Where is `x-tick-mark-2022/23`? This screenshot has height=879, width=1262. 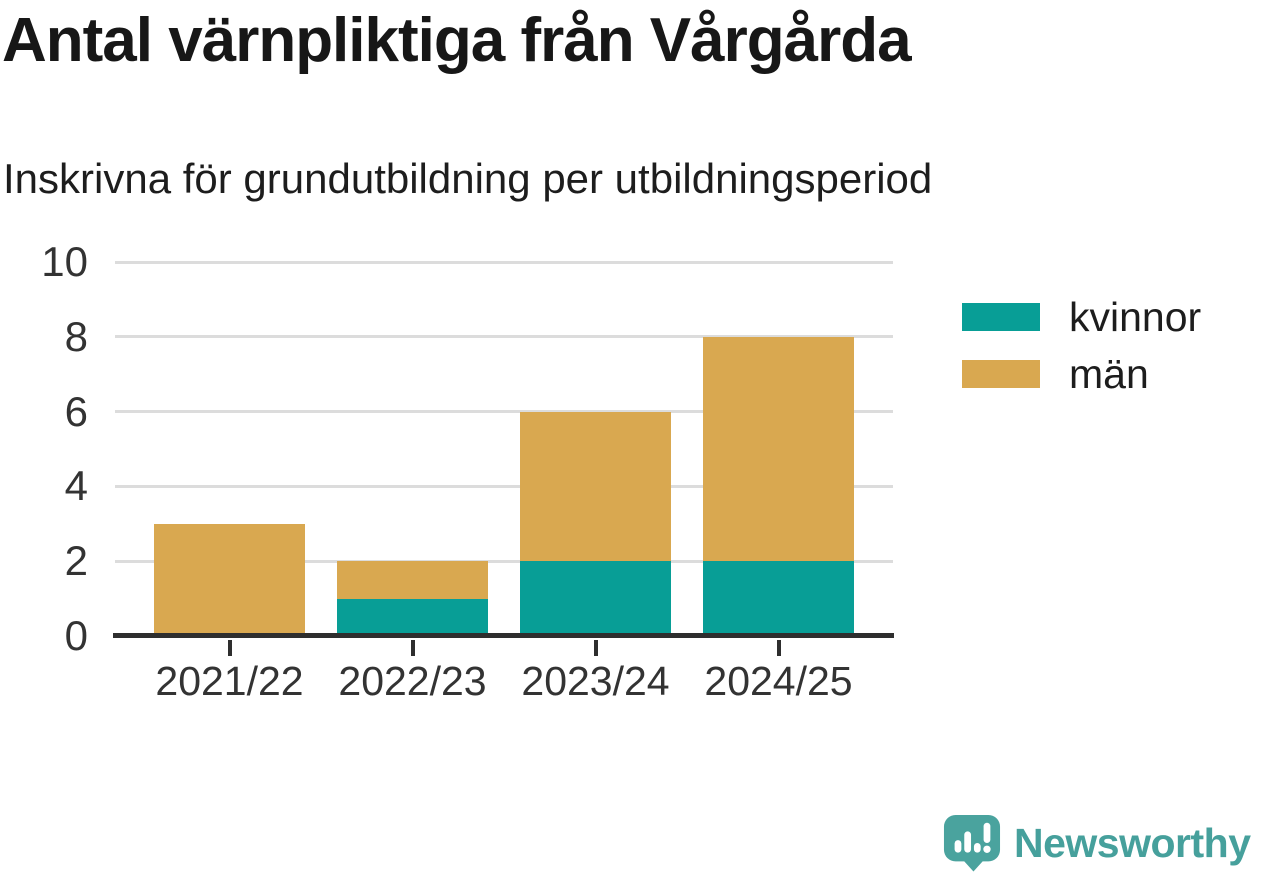
x-tick-mark-2022/23 is located at coordinates (412, 648).